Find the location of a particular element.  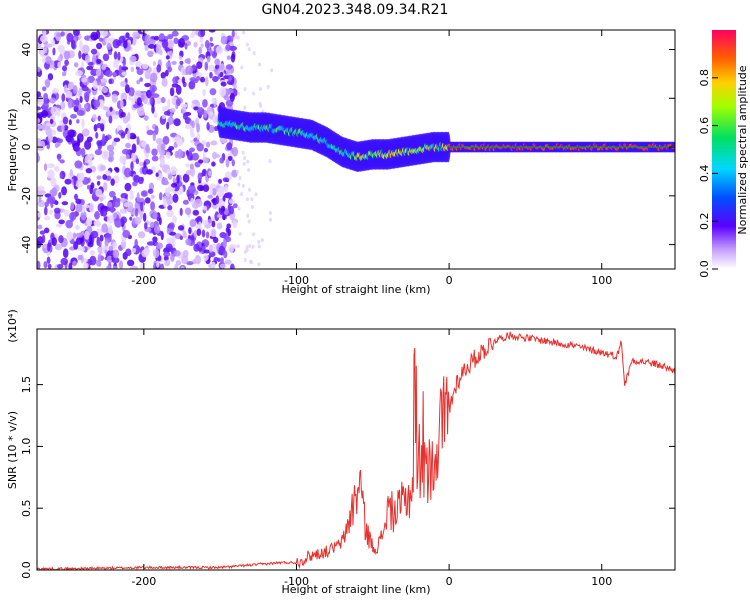

snr-x-tick-label: -100 is located at coordinates (296, 581).